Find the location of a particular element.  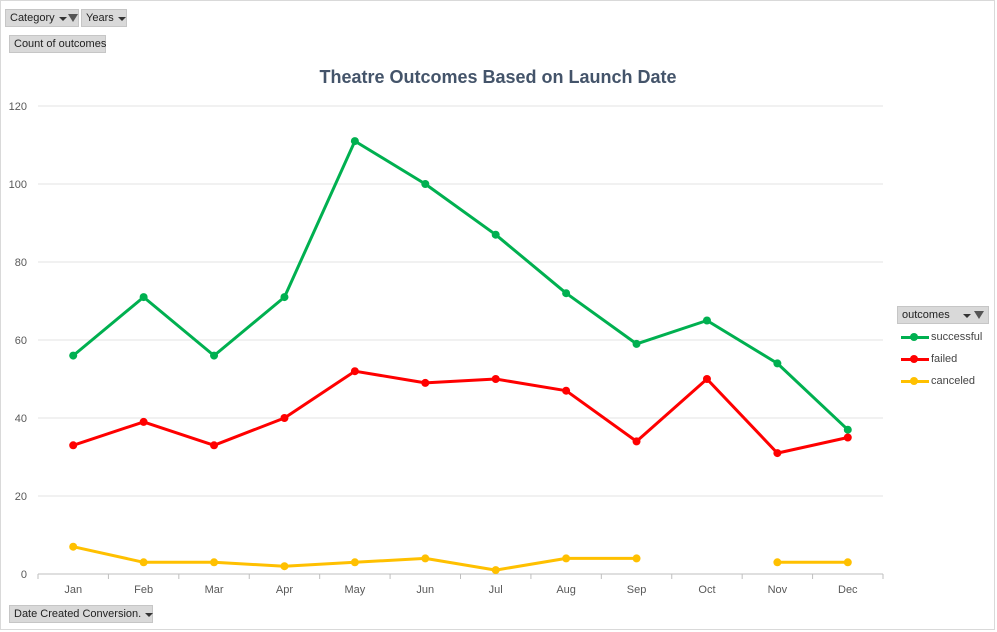

value-field-label: Count of outcomes is located at coordinates (60, 44).